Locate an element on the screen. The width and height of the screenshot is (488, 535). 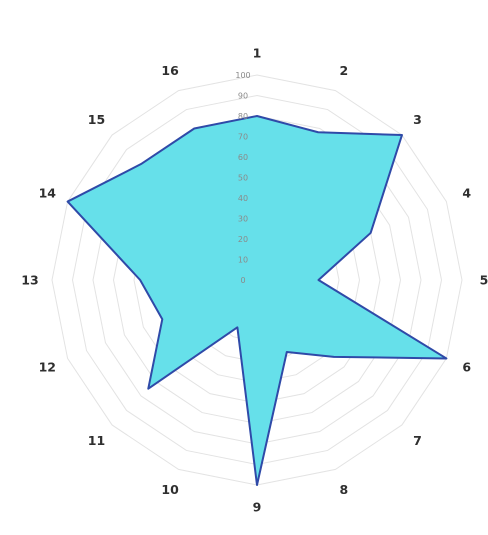
tick-label: 90 is located at coordinates (243, 96).